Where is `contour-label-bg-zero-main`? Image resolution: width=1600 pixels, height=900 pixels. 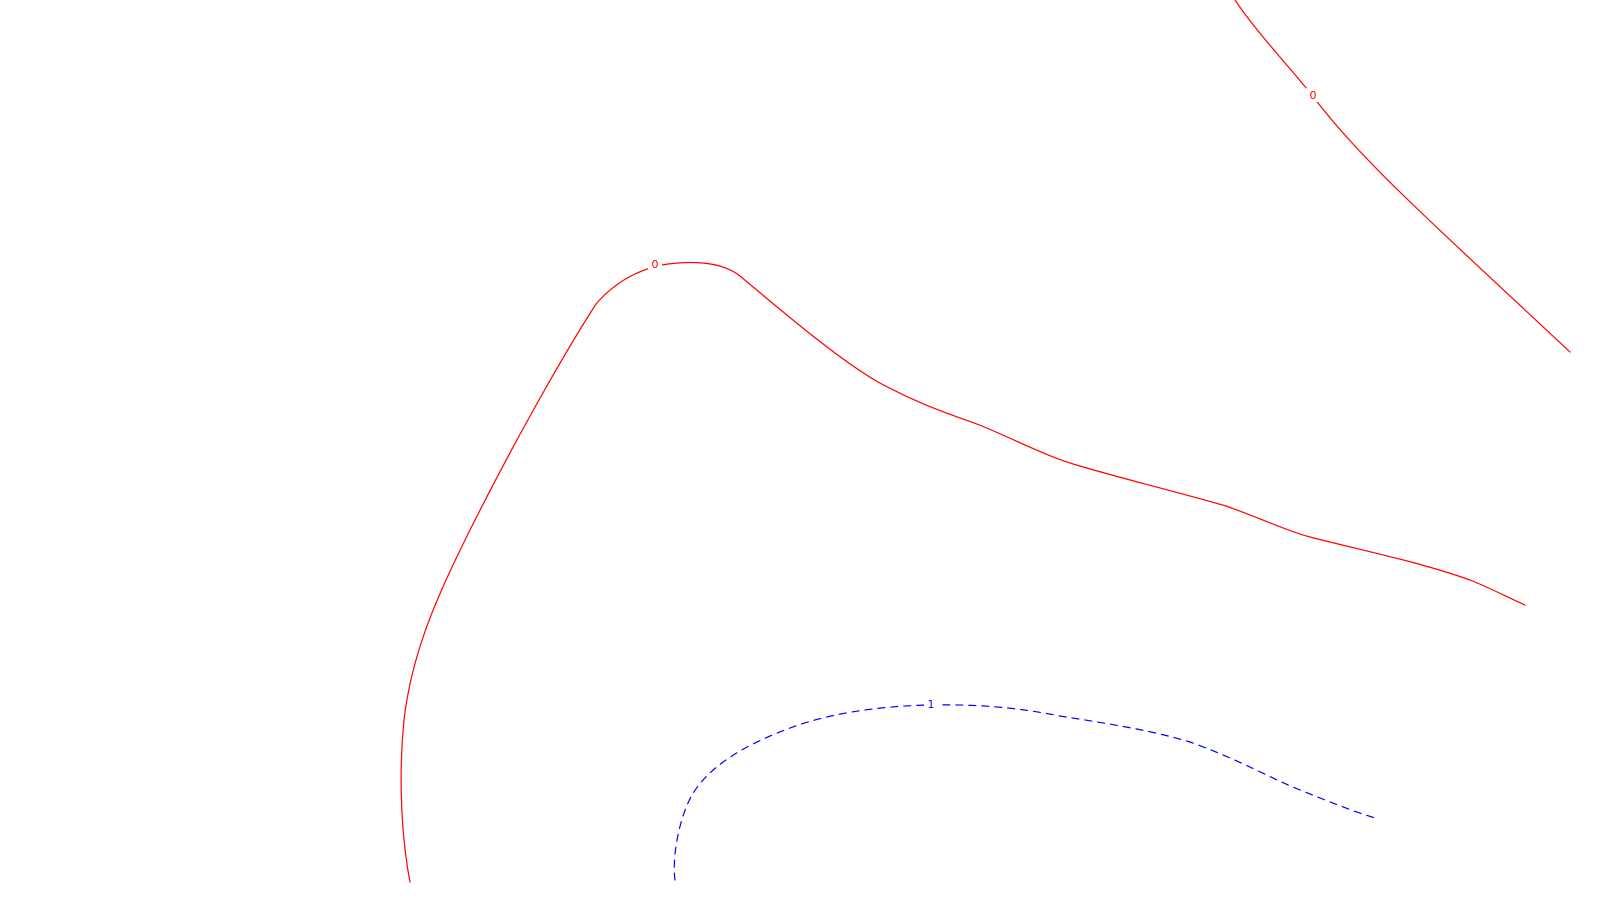 contour-label-bg-zero-main is located at coordinates (655, 265).